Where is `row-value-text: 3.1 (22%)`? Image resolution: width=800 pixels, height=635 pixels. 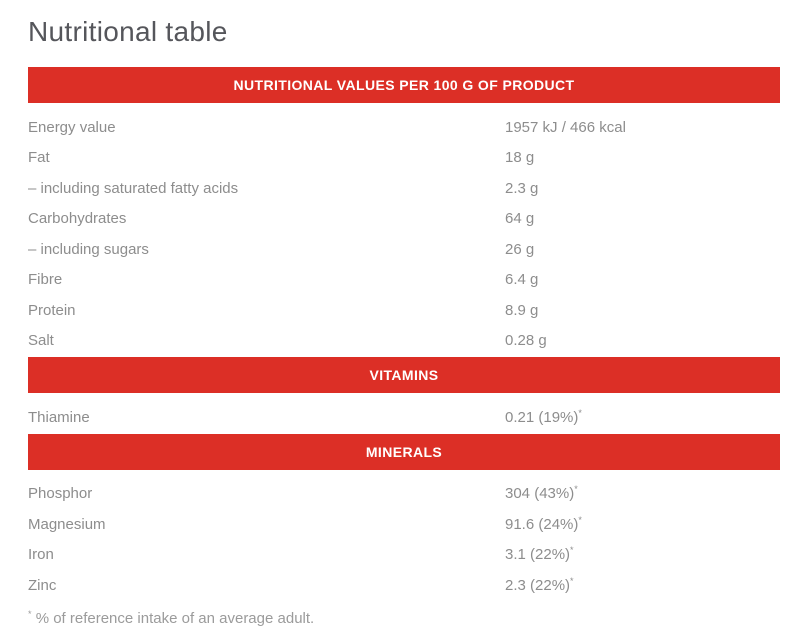
row-value-text: 3.1 (22%) is located at coordinates (538, 555).